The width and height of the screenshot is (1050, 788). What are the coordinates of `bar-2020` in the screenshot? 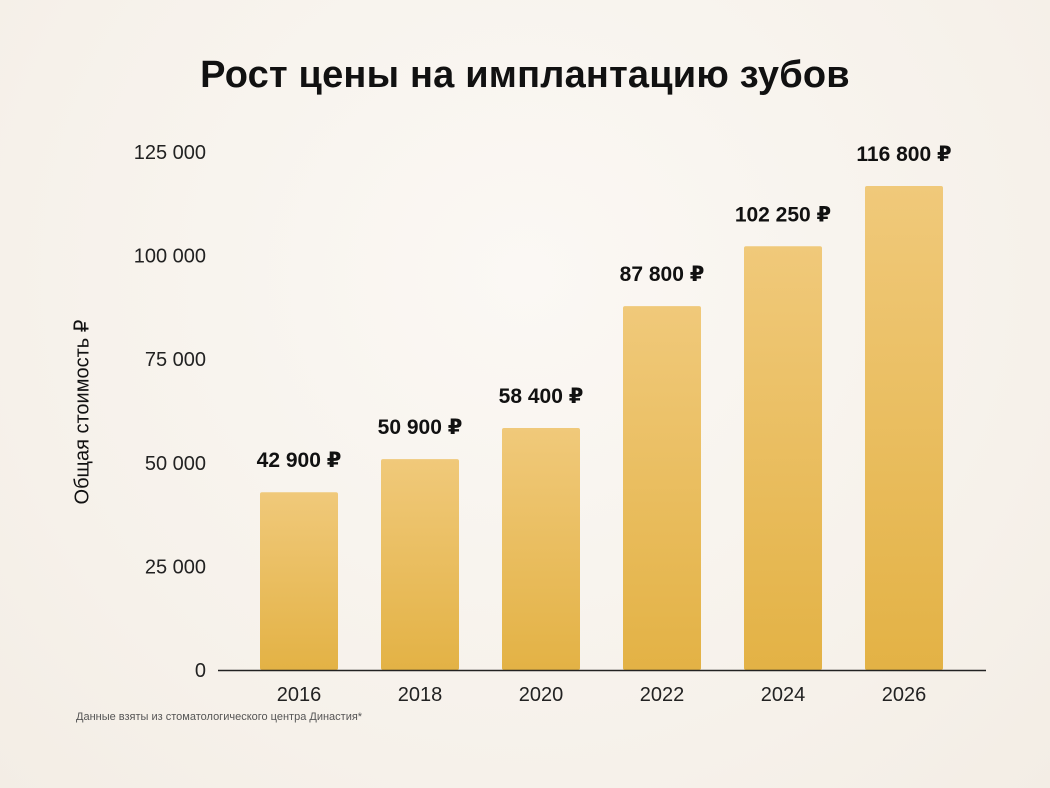 It's located at (541, 548).